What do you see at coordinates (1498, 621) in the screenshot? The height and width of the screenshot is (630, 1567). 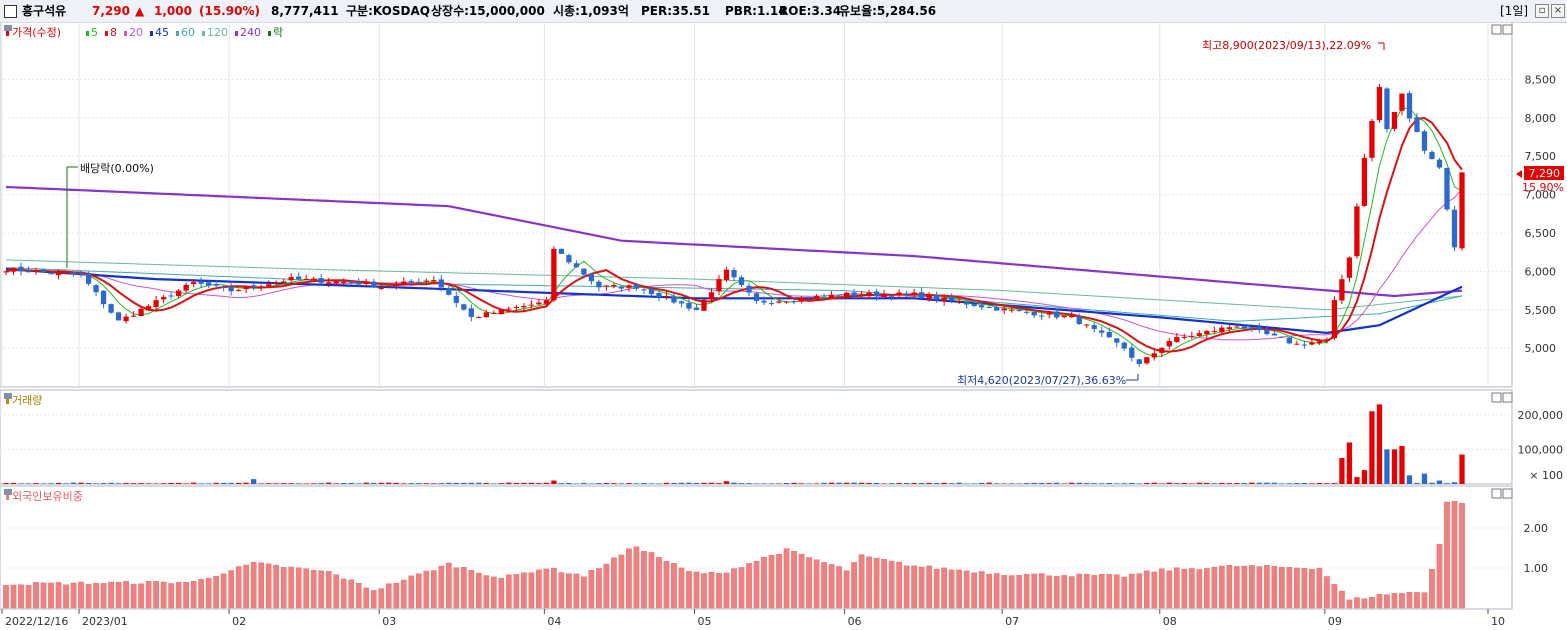 I see `date-tick-label: 10` at bounding box center [1498, 621].